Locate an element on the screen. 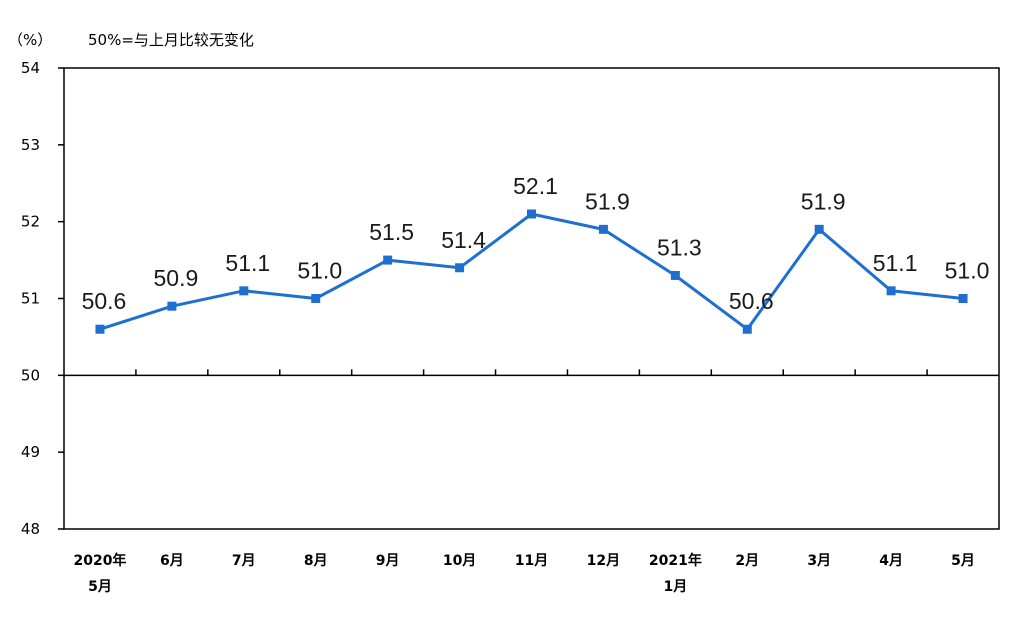 Image resolution: width=1022 pixels, height=617 pixels. x-tick-label: 6月 is located at coordinates (172, 561).